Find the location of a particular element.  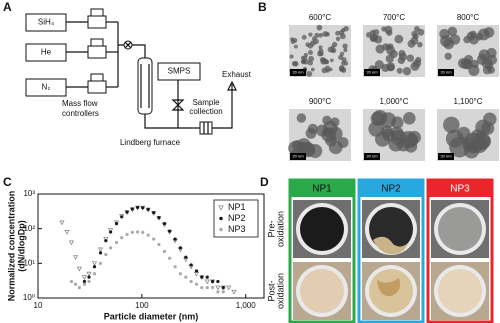

y-axis-label: Normalized concentration is located at coordinates (11, 246).